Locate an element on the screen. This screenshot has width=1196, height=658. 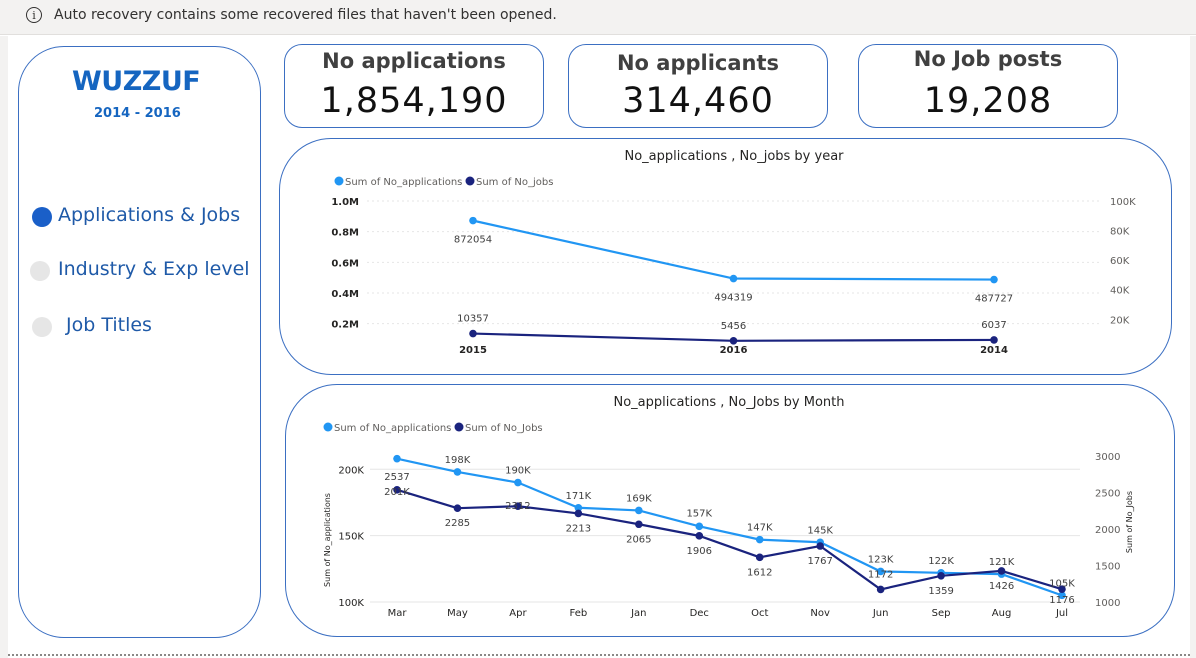
nav-label: Job Titles is located at coordinates (109, 325).